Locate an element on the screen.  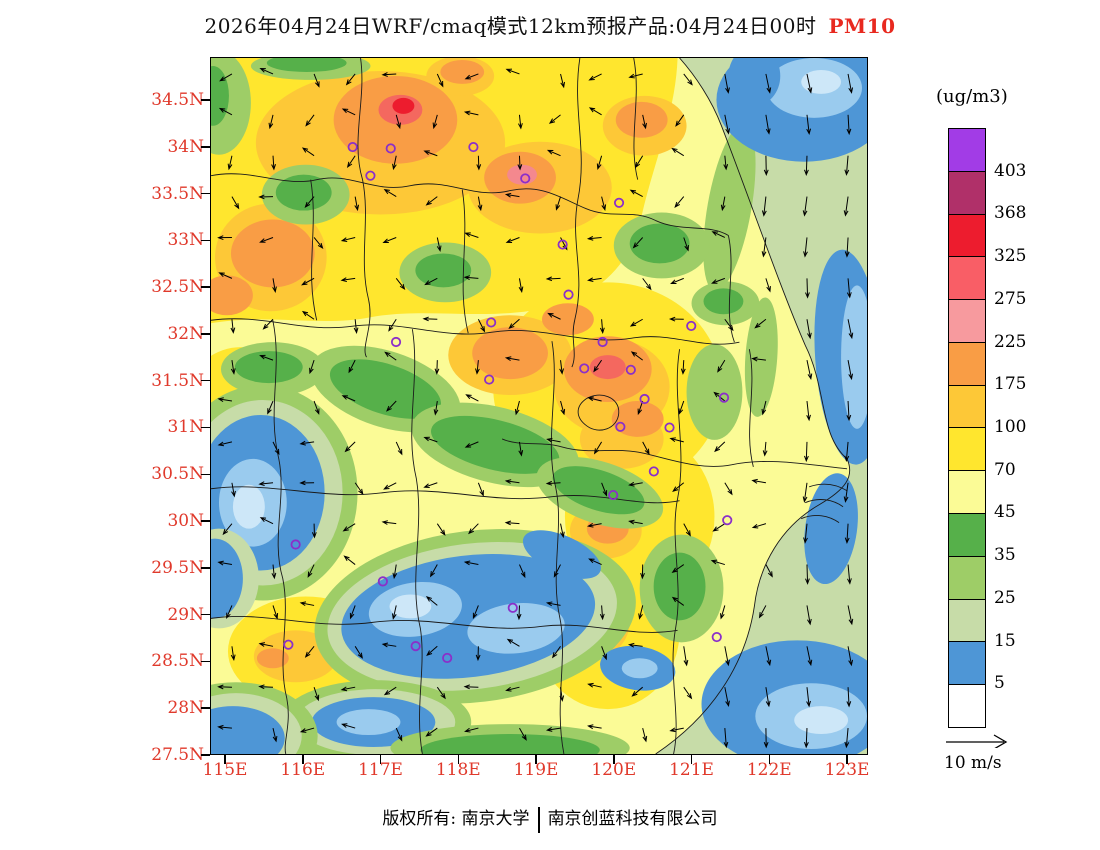
y-axis-label: 28N is located at coordinates (185, 708).